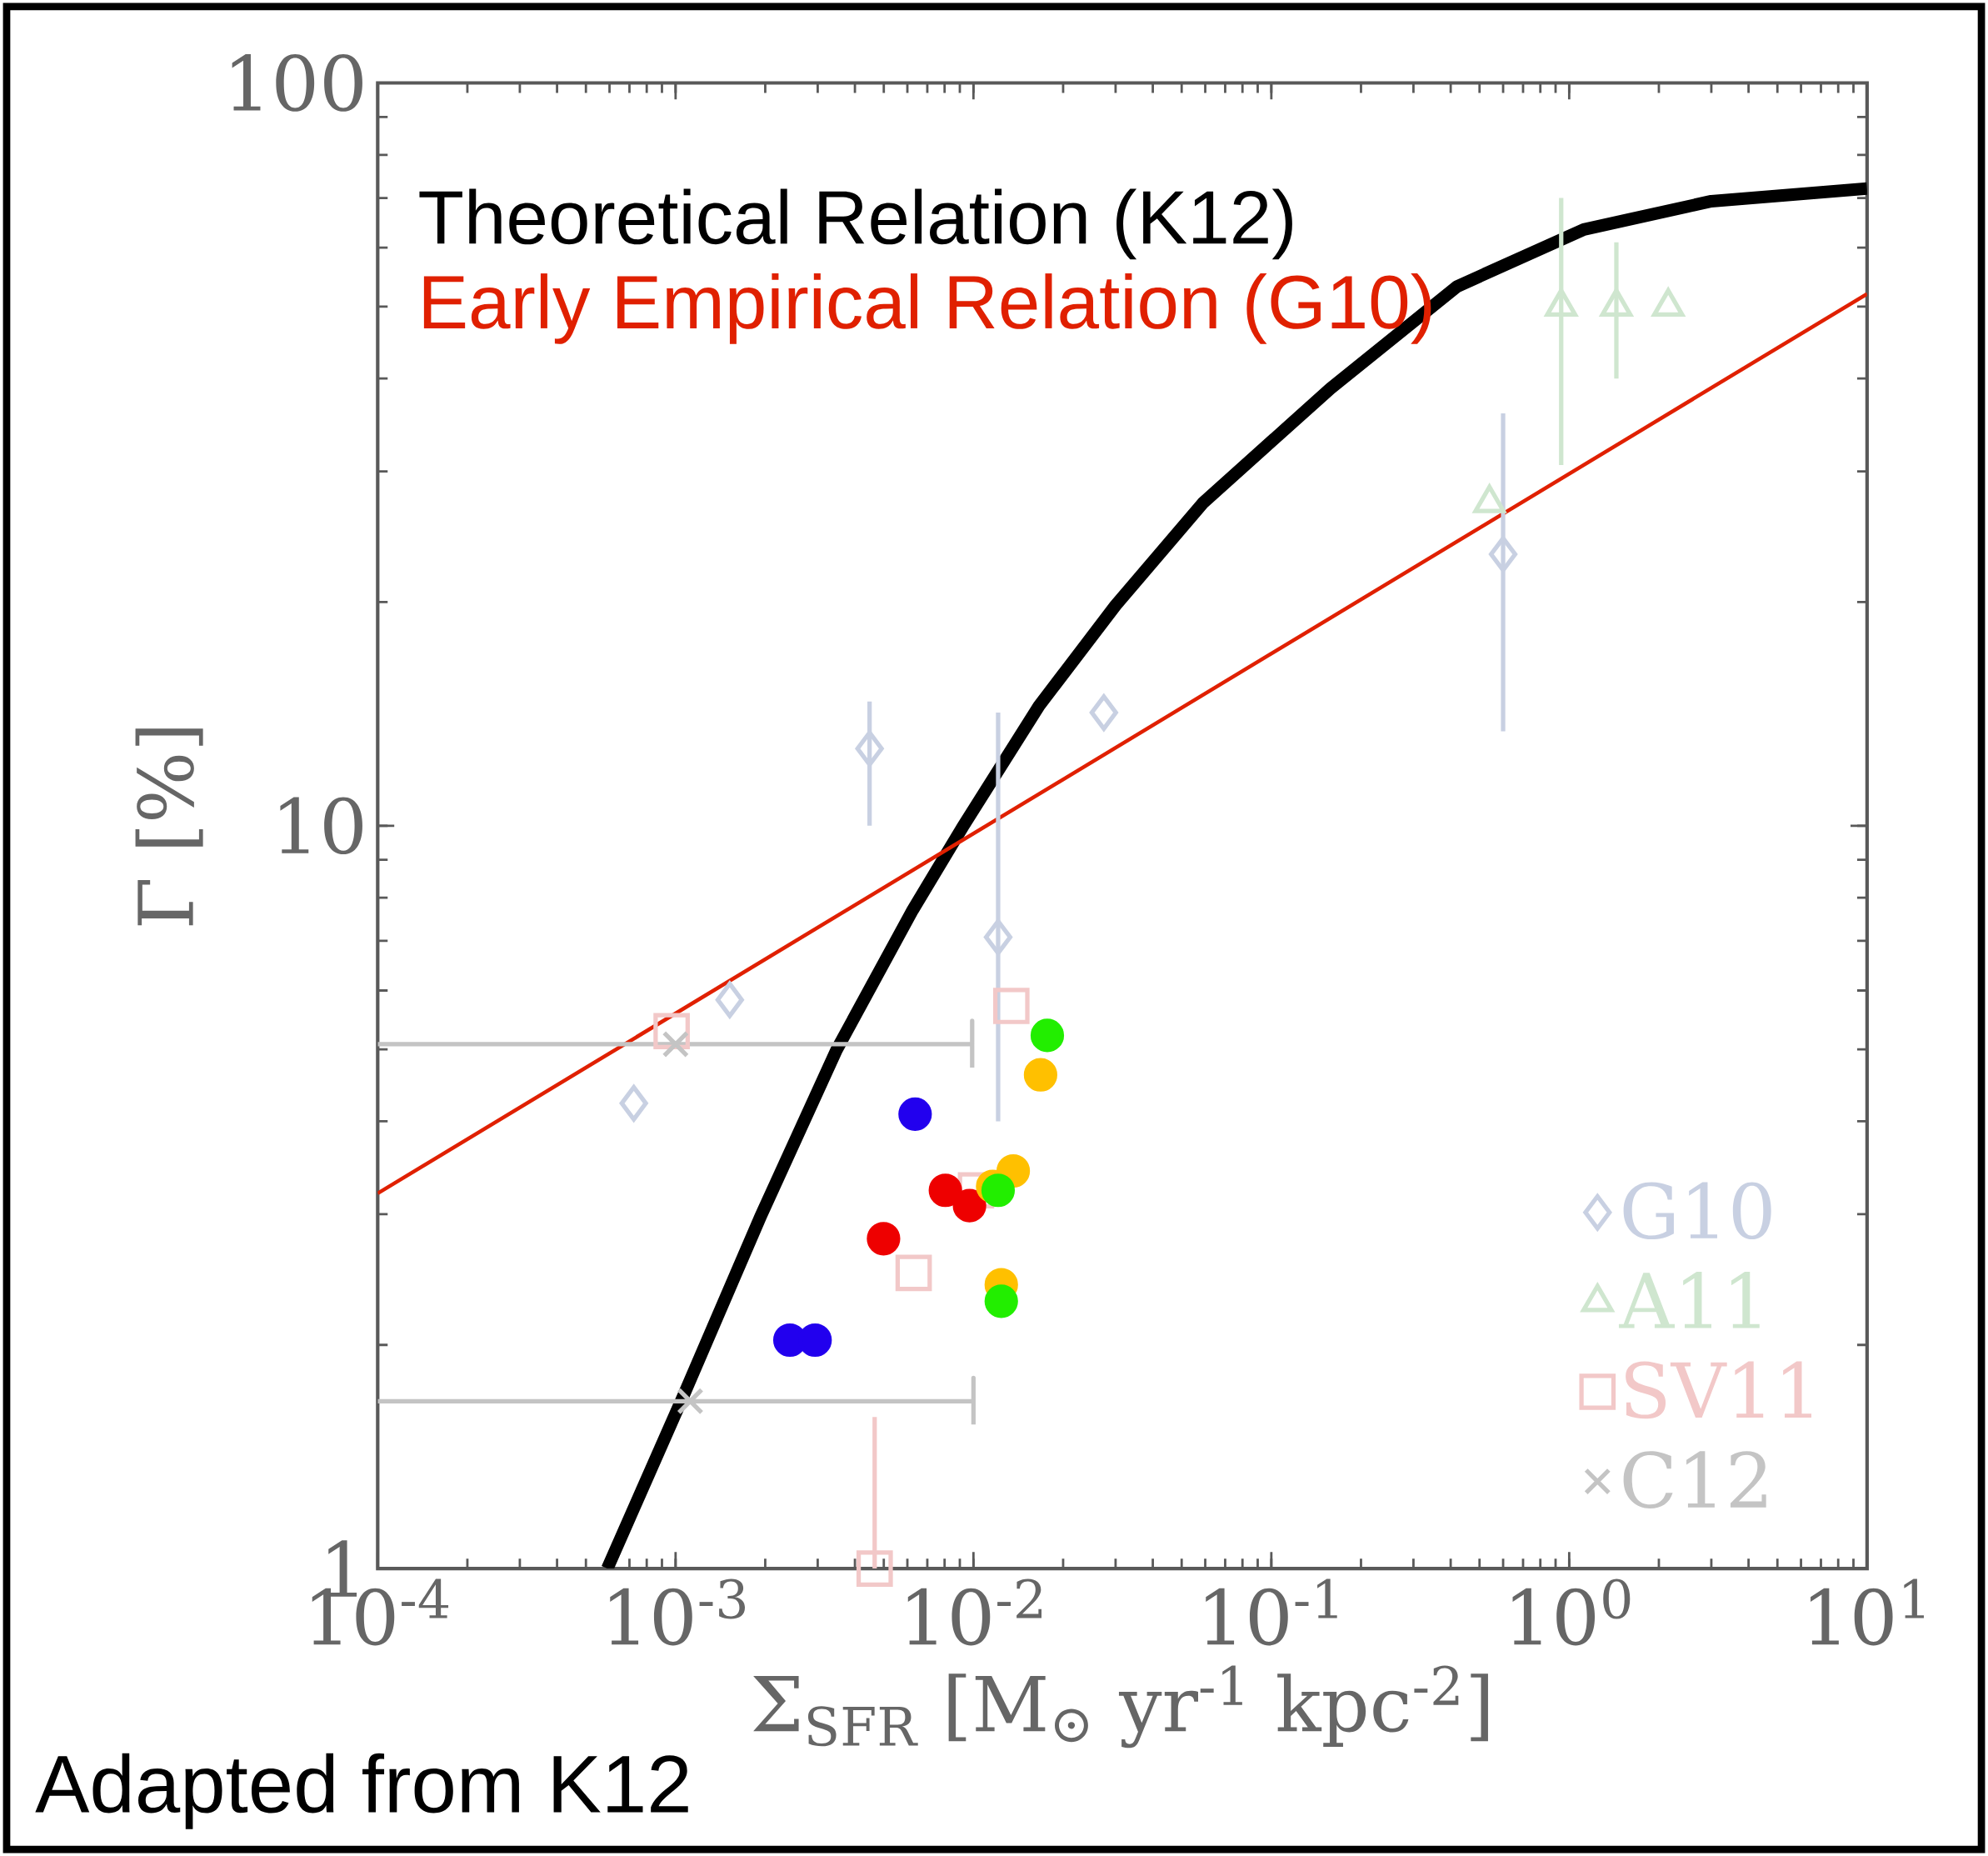 The image size is (1988, 1856). I want to click on x-tick-label: 10$^{-3}$, so click(678, 1612).